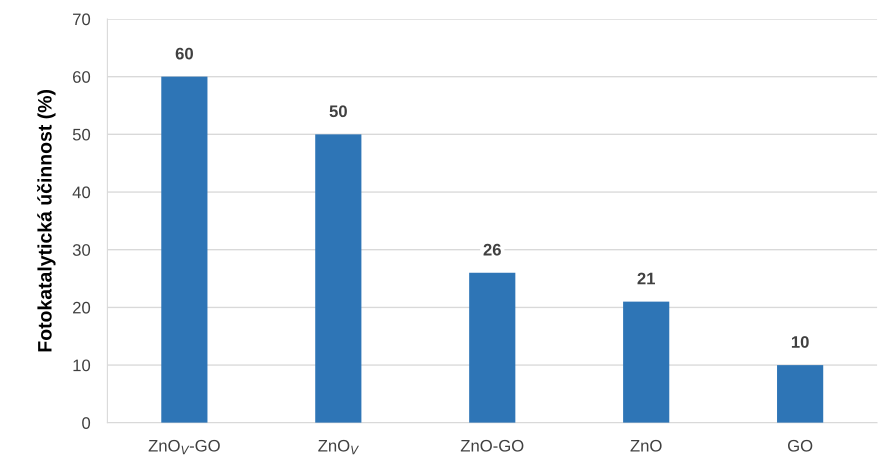  Describe the element at coordinates (184, 447) in the screenshot. I see `x-tick-label: ZnO$_{V}$-GO` at that location.